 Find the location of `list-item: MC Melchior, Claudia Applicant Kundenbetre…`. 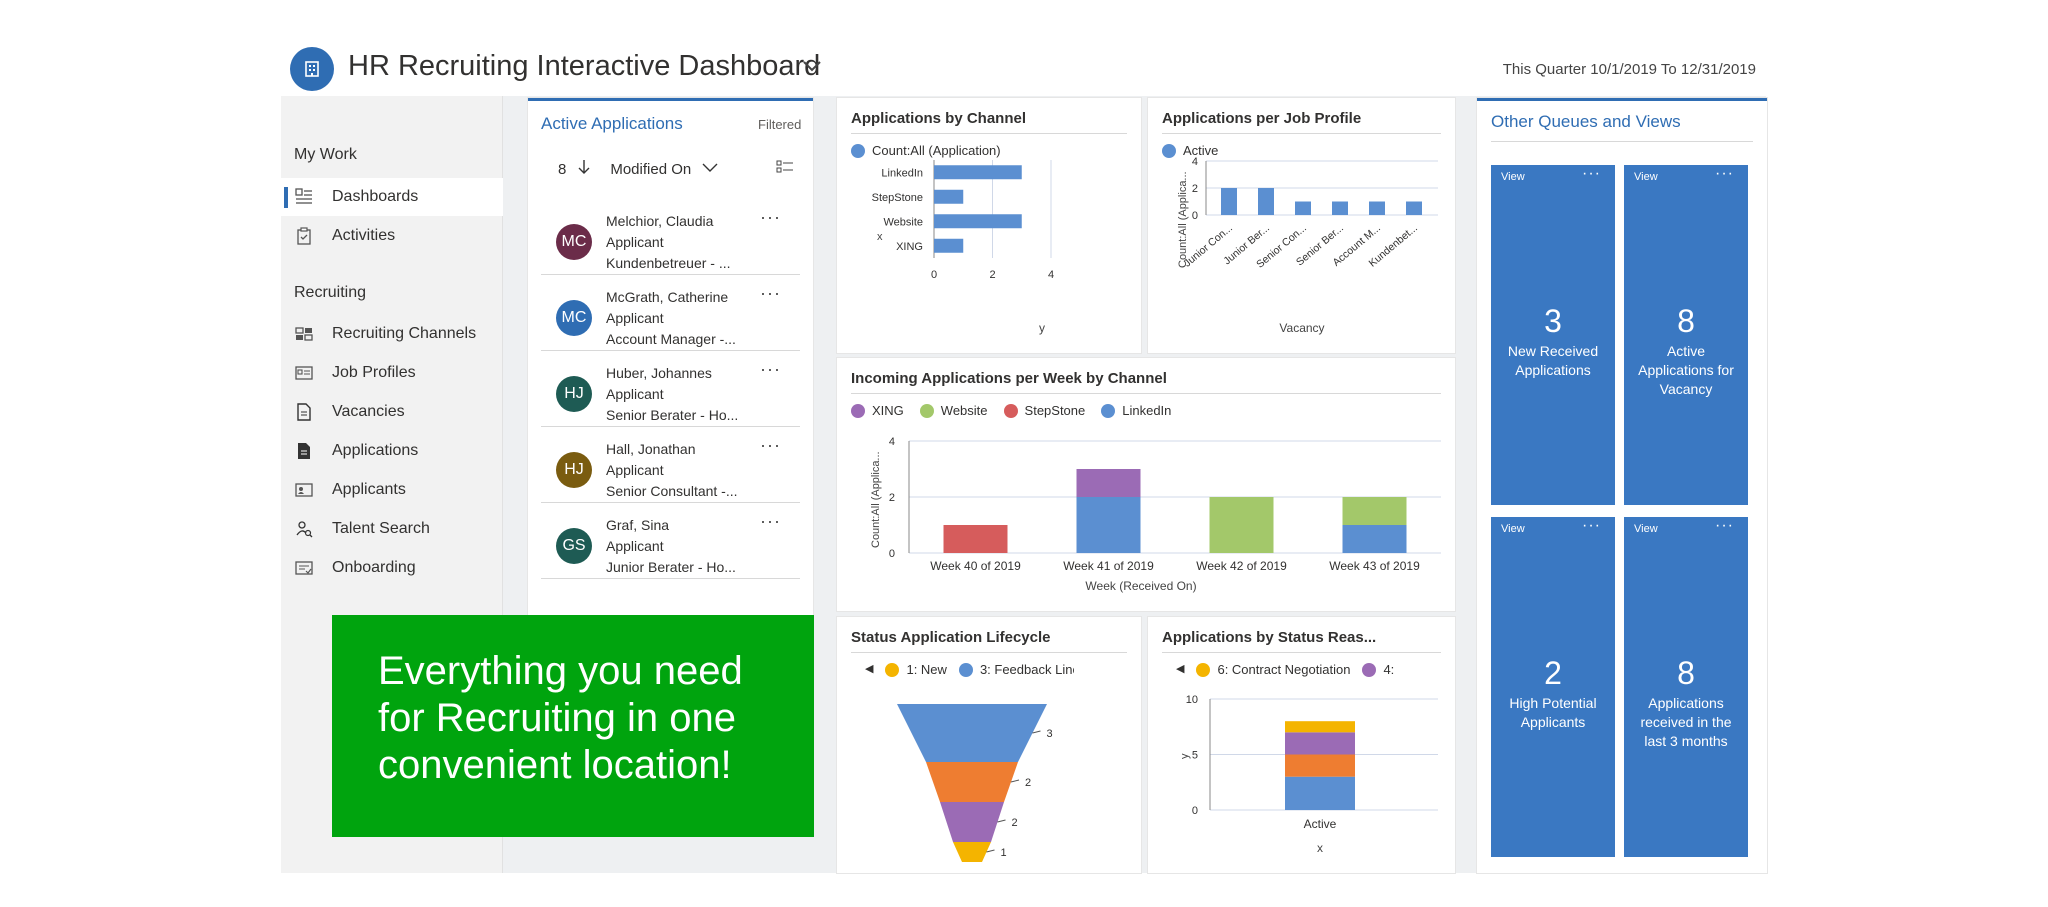

list-item: MC Melchior, Claudia Applicant Kundenbetre… is located at coordinates (670, 237).